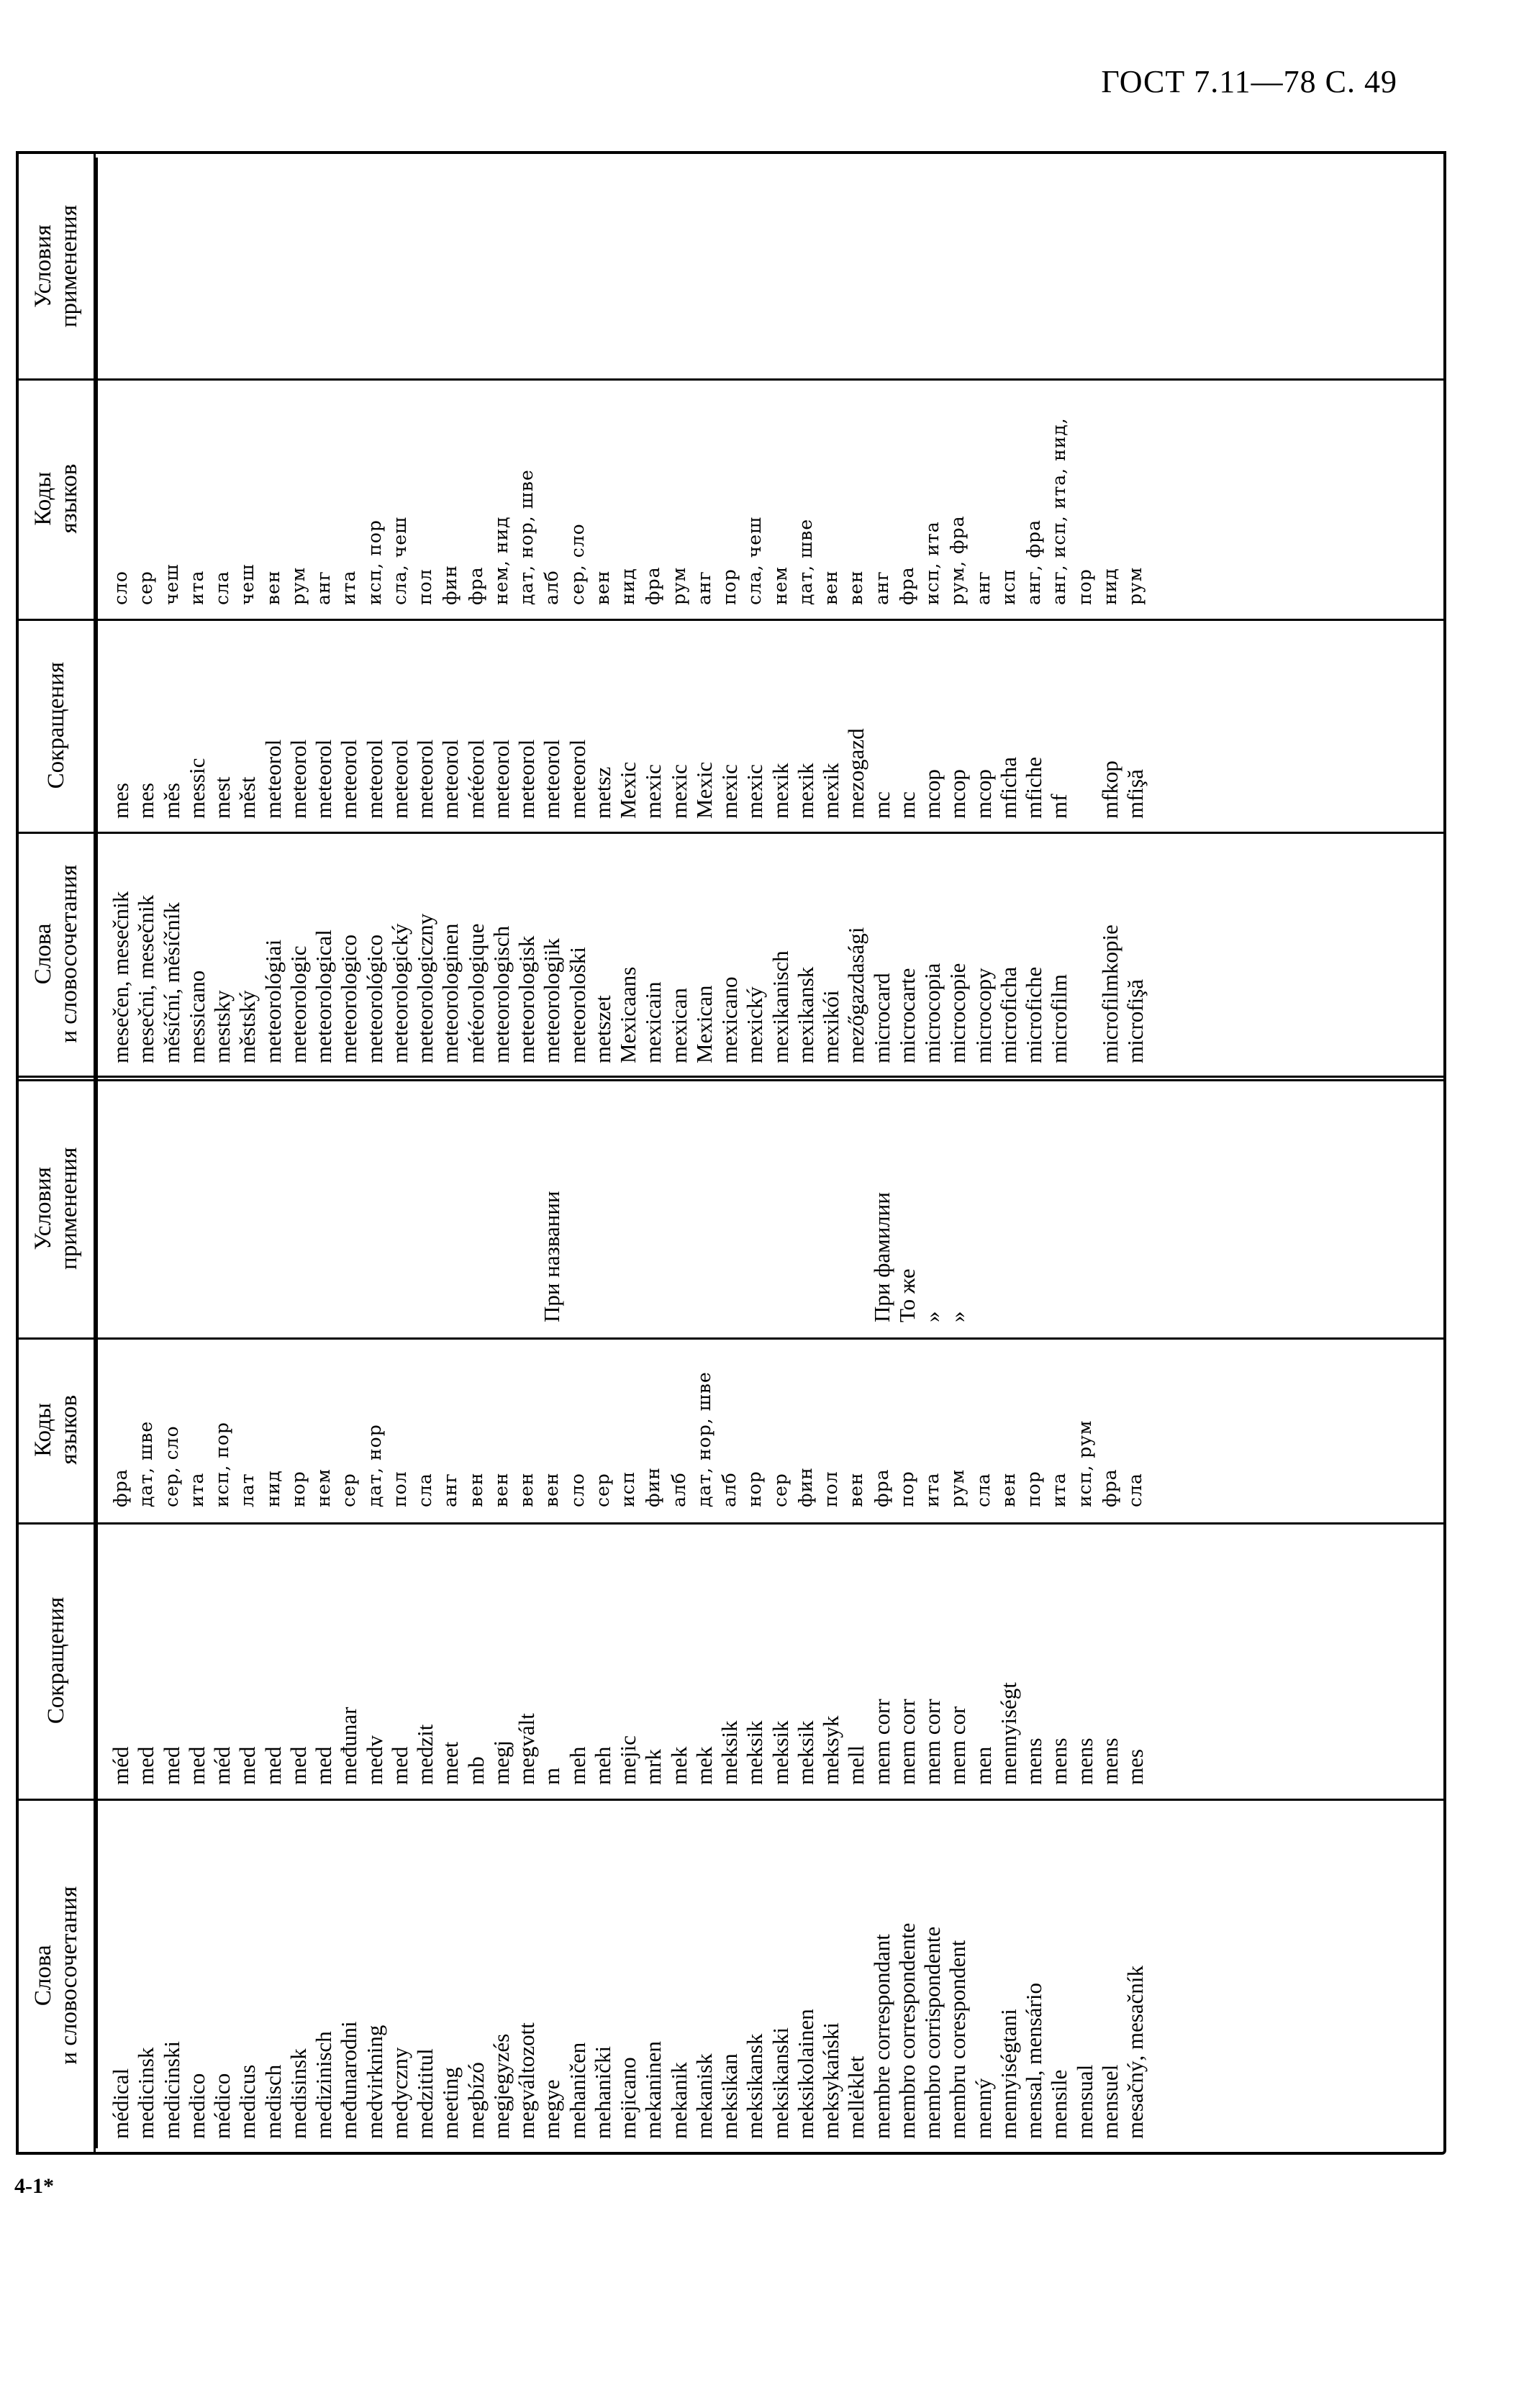  What do you see at coordinates (552, 587) in the screenshot?
I see `language-codes-cell: алб` at bounding box center [552, 587].